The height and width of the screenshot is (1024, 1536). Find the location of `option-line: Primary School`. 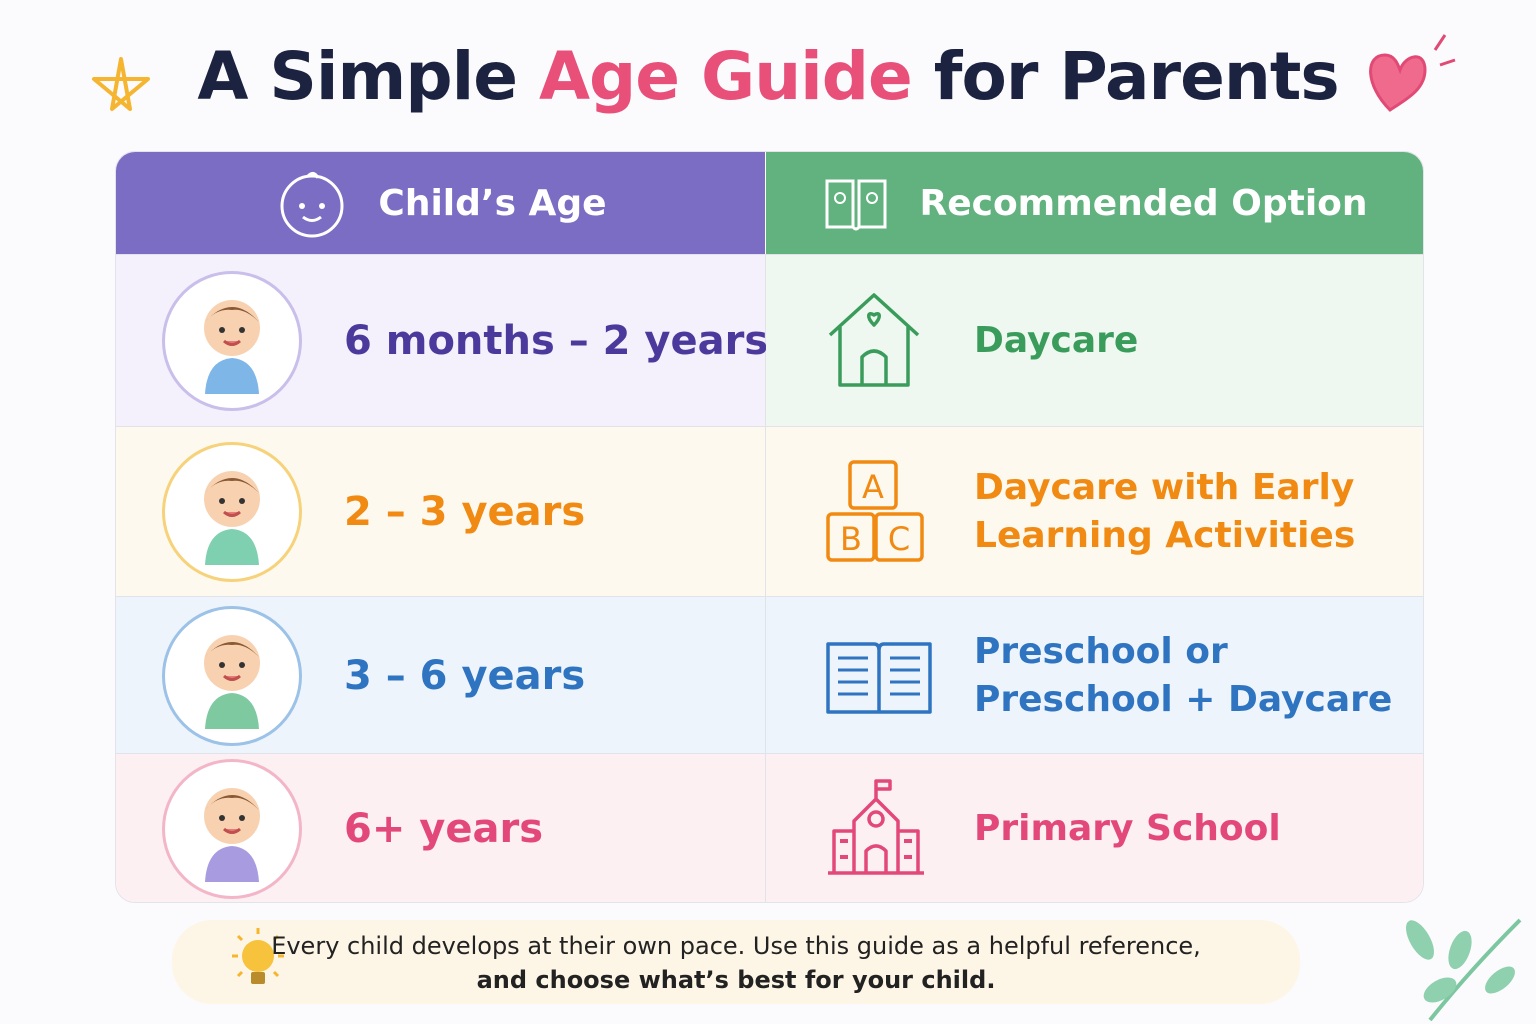

option-line: Primary School is located at coordinates (1127, 828).